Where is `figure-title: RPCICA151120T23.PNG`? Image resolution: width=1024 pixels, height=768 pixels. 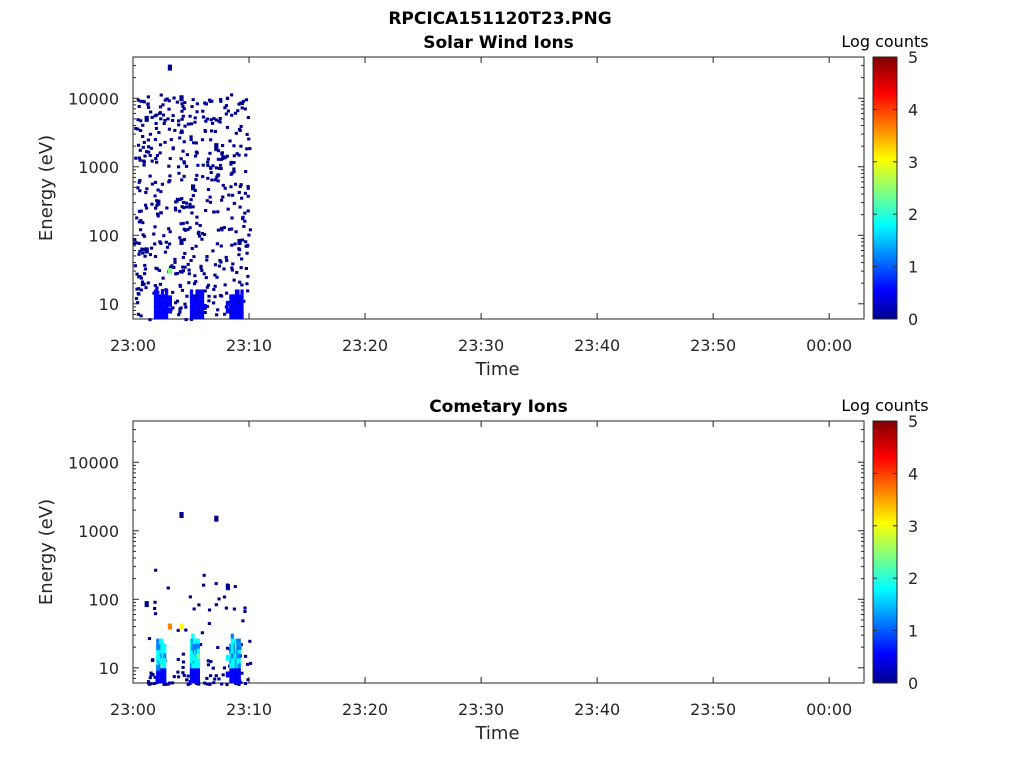
figure-title: RPCICA151120T23.PNG is located at coordinates (499, 19).